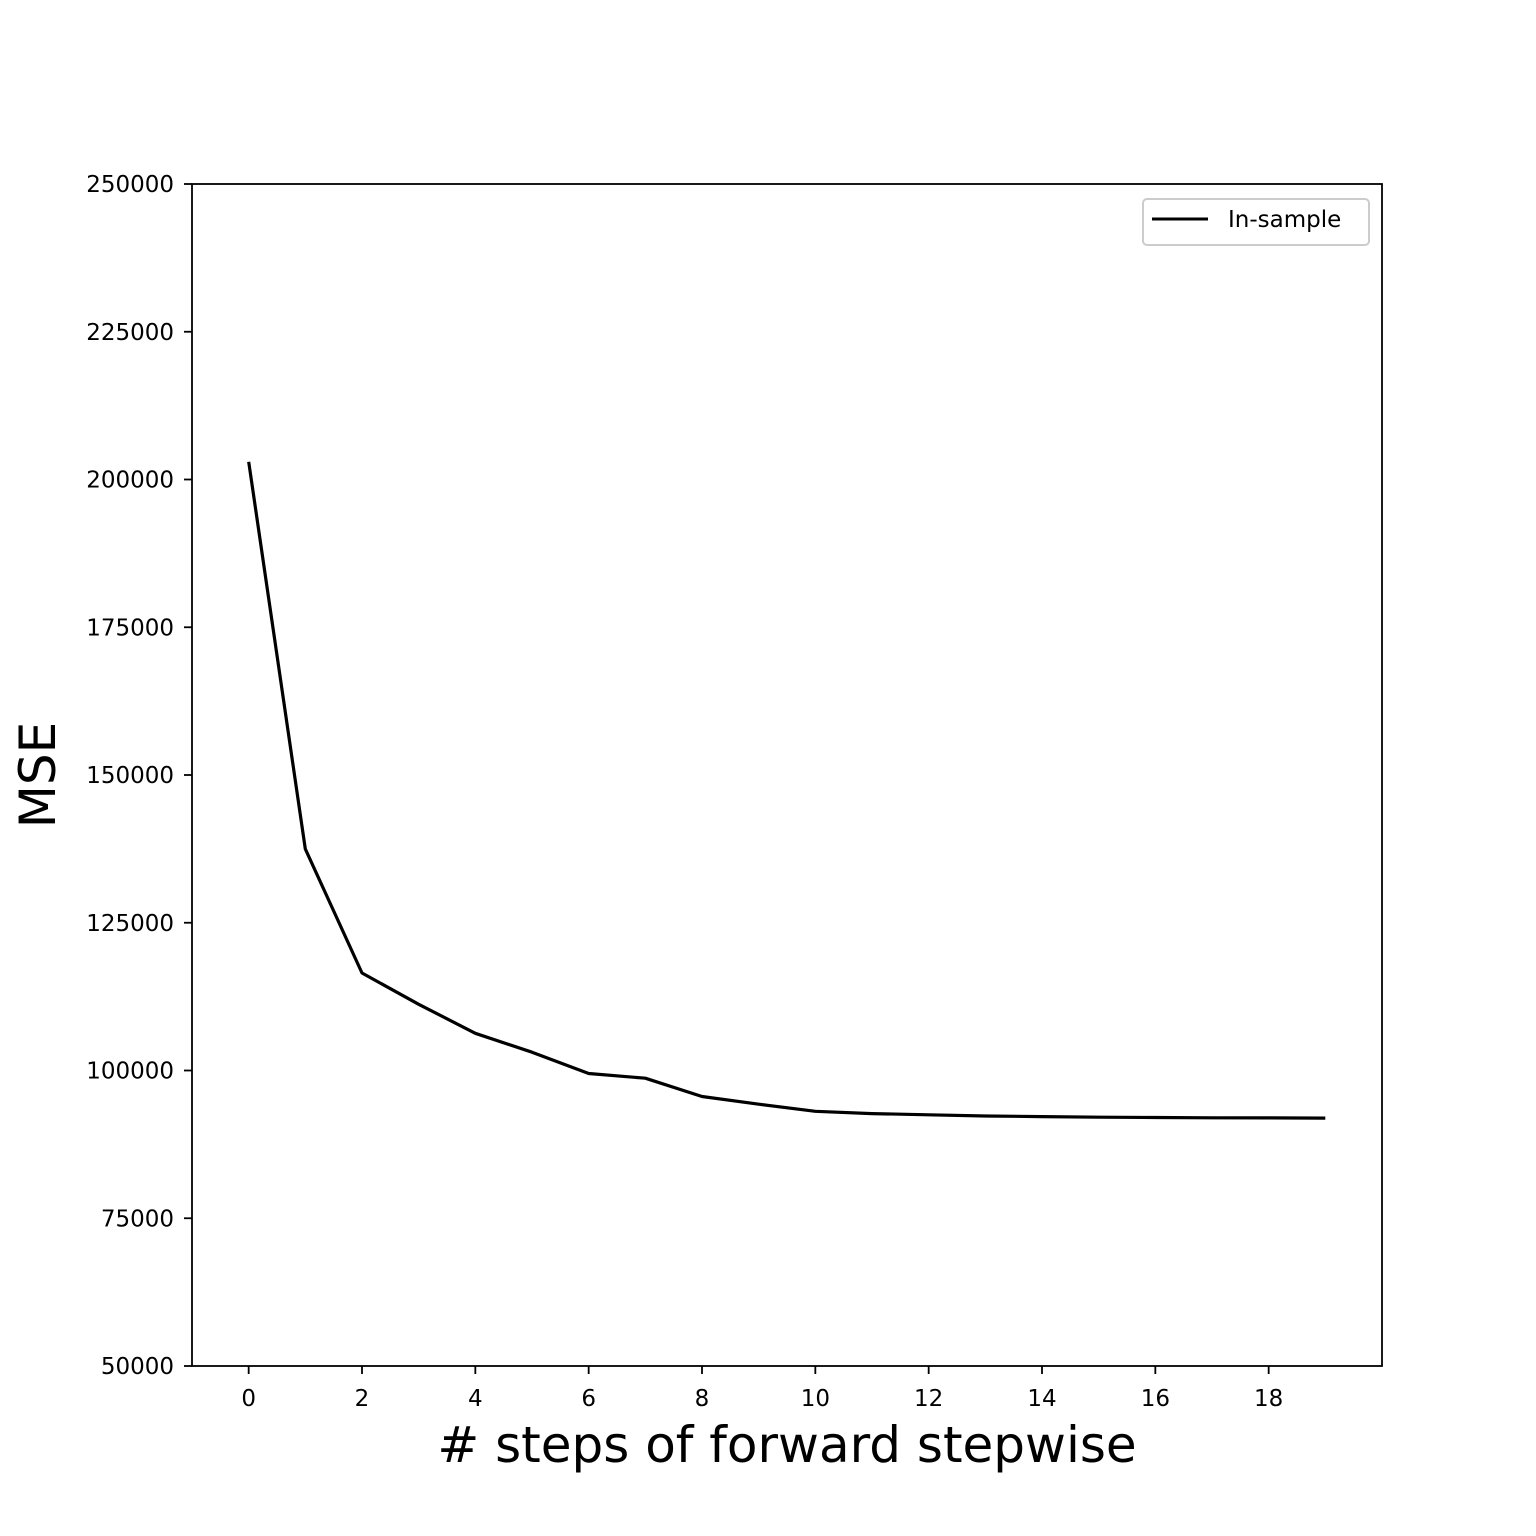 This screenshot has height=1536, width=1536. What do you see at coordinates (248, 1399) in the screenshot?
I see `x-tick-label: 0` at bounding box center [248, 1399].